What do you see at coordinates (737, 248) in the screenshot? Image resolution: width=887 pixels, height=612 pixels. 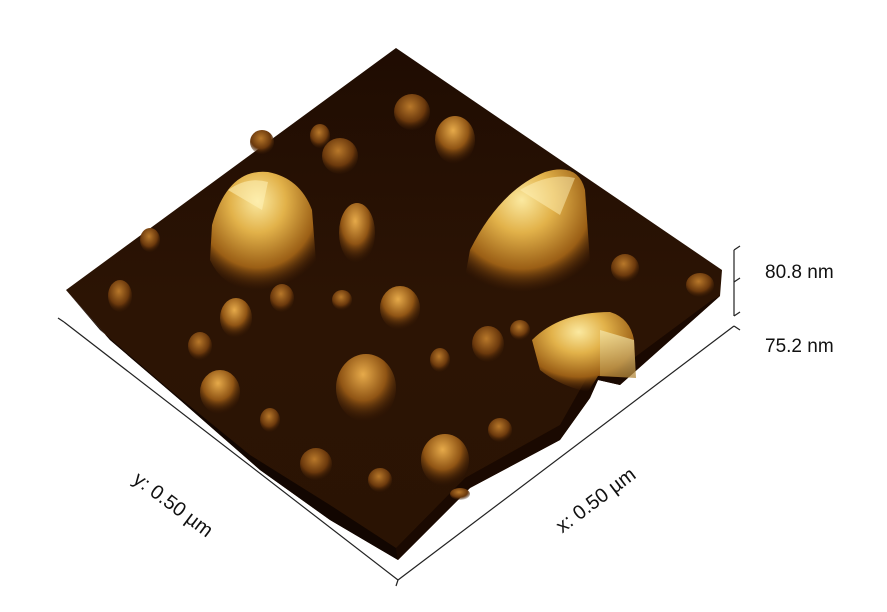 I see `z-axis-tick-top` at bounding box center [737, 248].